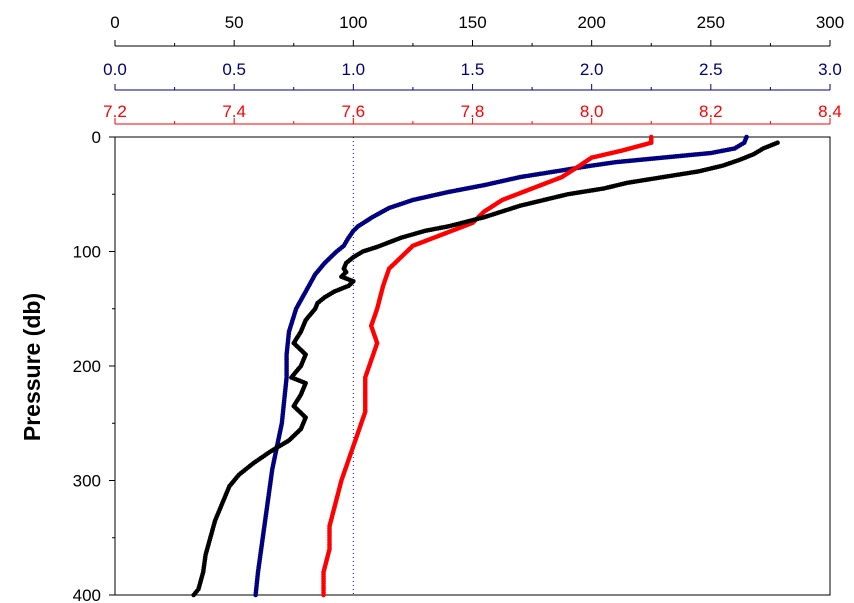 The image size is (854, 603). What do you see at coordinates (473, 69) in the screenshot?
I see `axis-blue-tick-label: 1.5` at bounding box center [473, 69].